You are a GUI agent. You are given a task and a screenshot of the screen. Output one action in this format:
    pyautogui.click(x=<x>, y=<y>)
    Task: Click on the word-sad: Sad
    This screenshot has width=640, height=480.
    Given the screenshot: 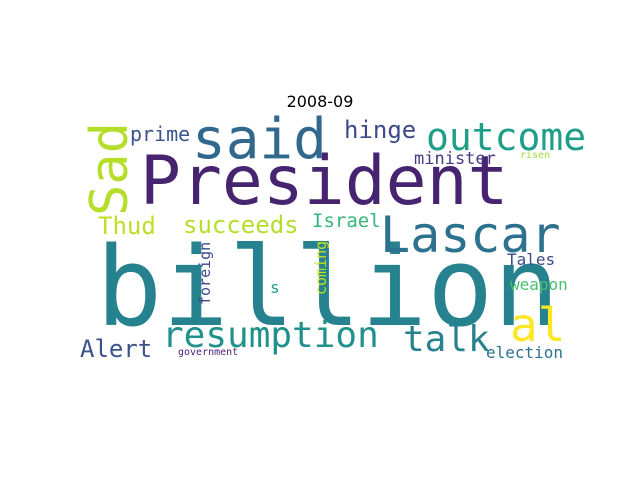 What is the action you would take?
    pyautogui.click(x=110, y=169)
    